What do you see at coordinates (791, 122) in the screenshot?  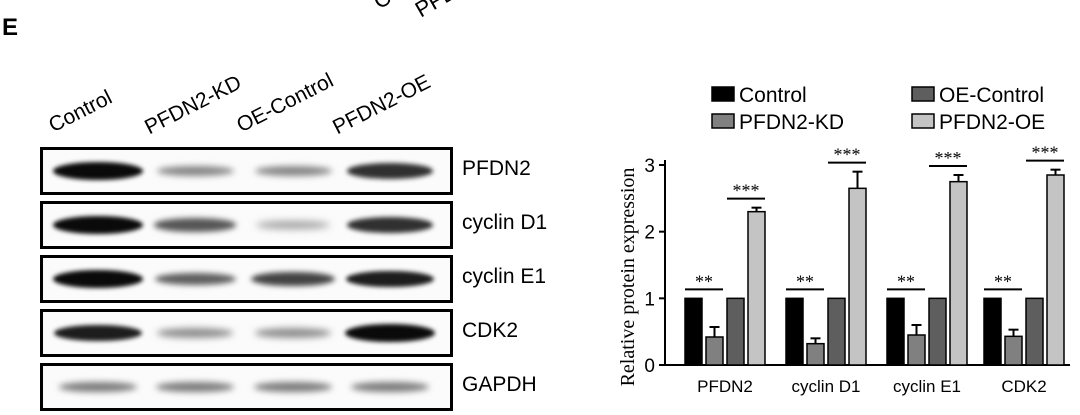 I see `legend-label: PFDN2-KD` at bounding box center [791, 122].